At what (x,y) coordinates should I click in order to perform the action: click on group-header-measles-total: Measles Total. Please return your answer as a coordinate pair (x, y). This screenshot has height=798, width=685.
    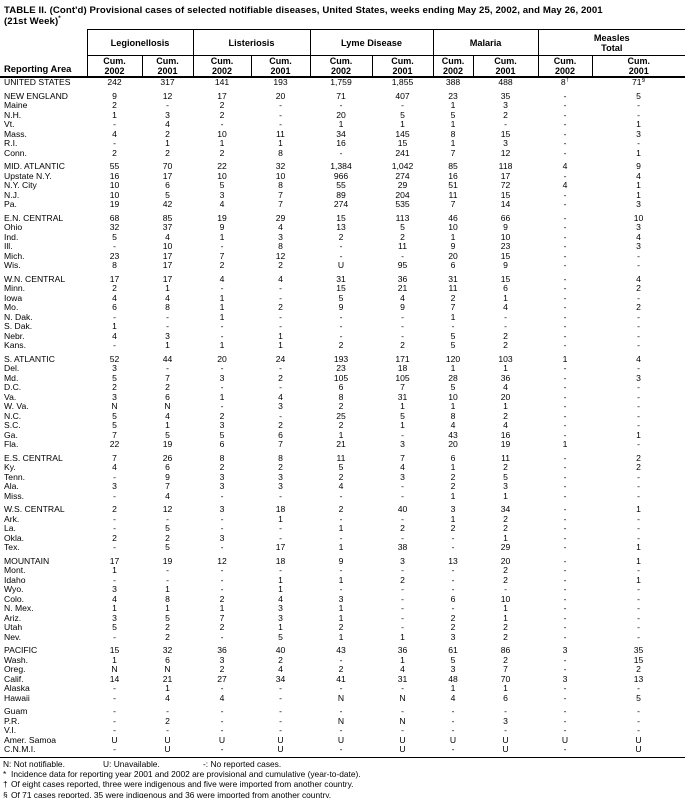
    Looking at the image, I should click on (611, 42).